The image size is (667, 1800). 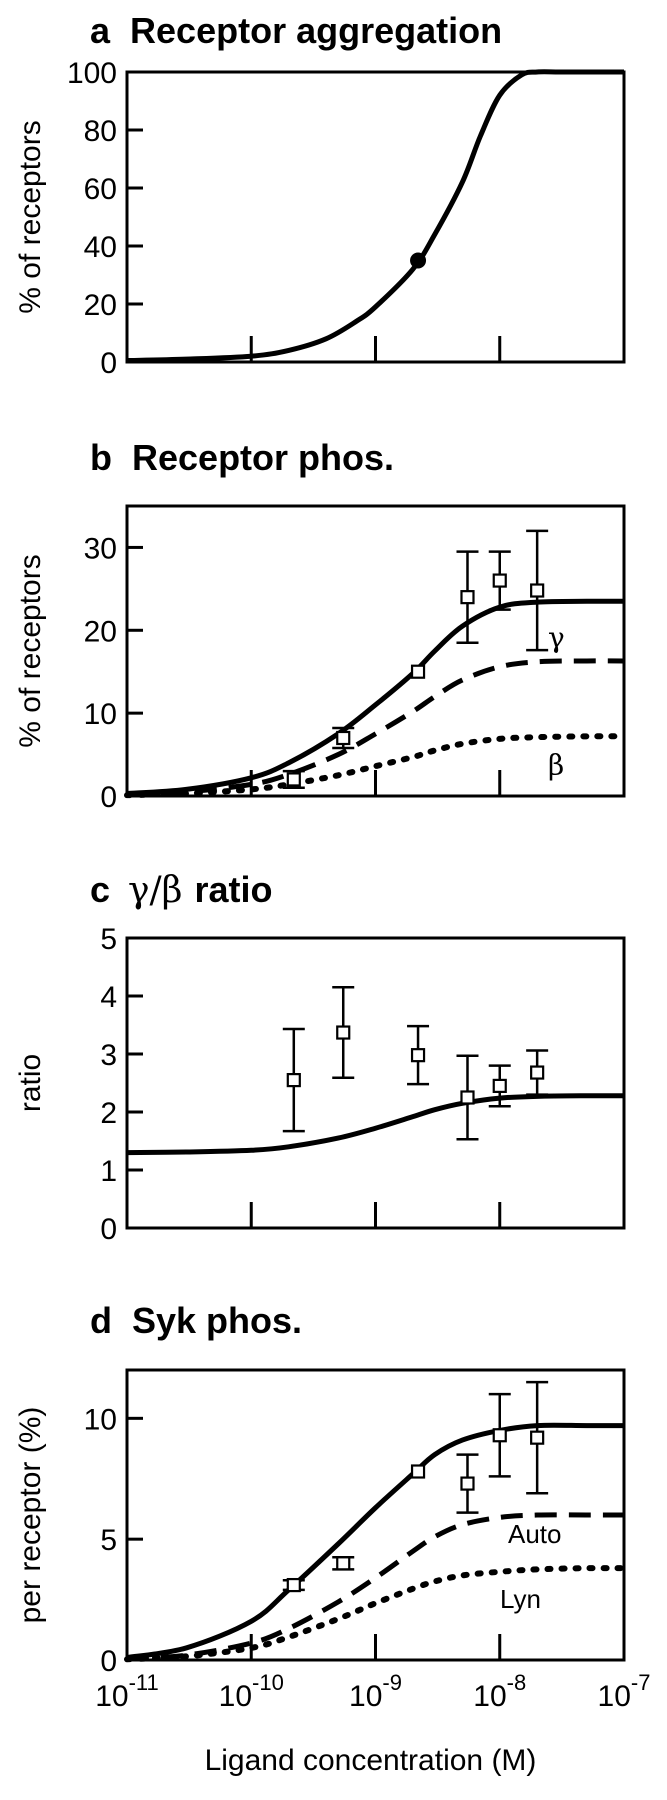 I want to click on panel-title: c γ/β ratio, so click(x=181, y=890).